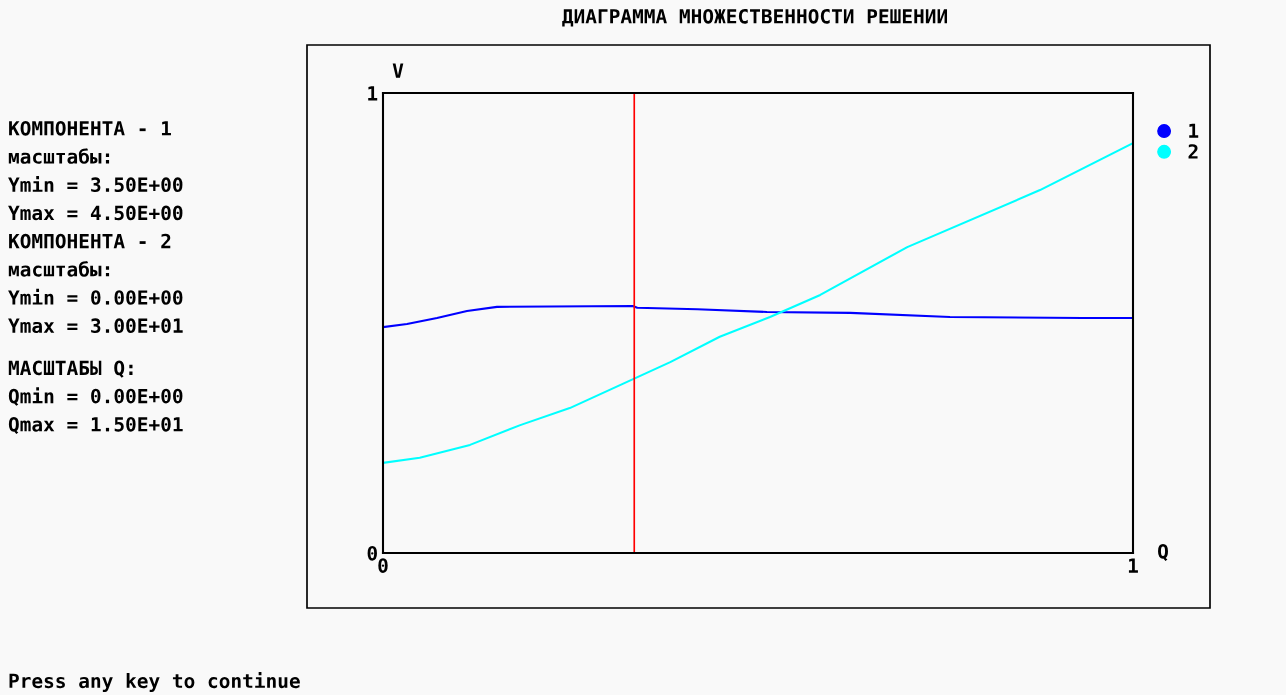 Image resolution: width=1286 pixels, height=695 pixels. What do you see at coordinates (95, 213) in the screenshot?
I see `text: Ymax = 4.50E+00` at bounding box center [95, 213].